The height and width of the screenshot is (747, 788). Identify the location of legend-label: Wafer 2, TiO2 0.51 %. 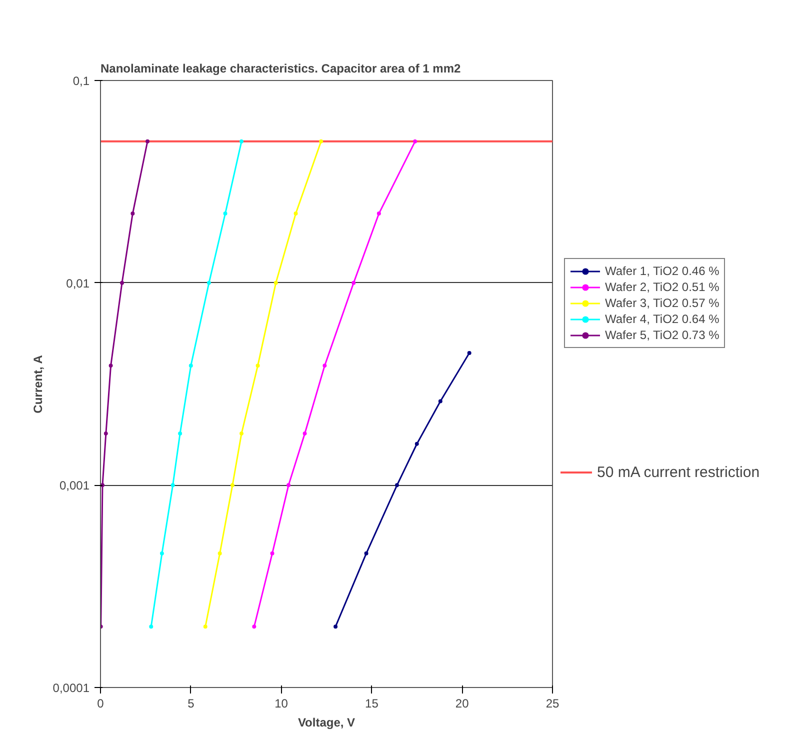
(662, 287).